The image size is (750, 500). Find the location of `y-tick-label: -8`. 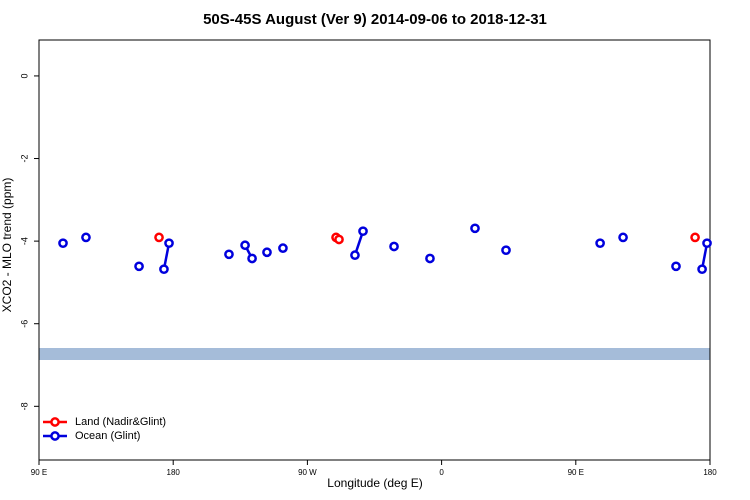

y-tick-label: -8 is located at coordinates (24, 406).